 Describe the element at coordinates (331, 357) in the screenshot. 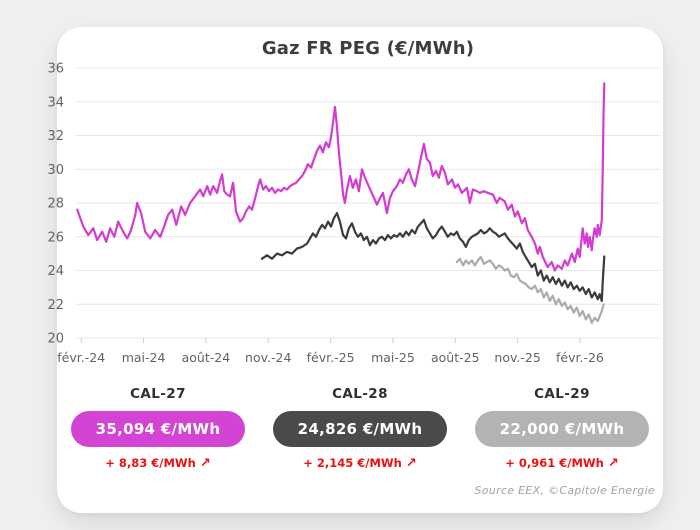

I see `svg-text: févr.-25` at that location.